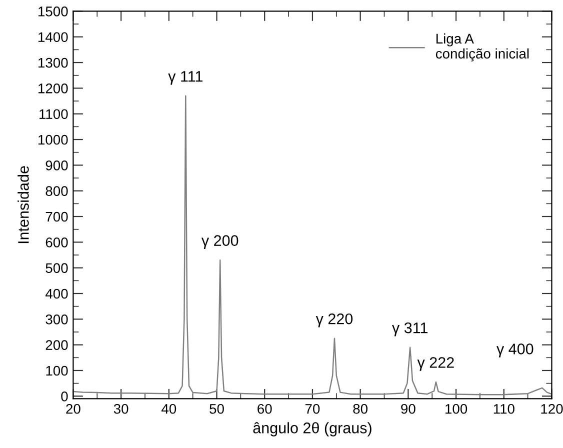  I want to click on x-tick-label: 90, so click(408, 409).